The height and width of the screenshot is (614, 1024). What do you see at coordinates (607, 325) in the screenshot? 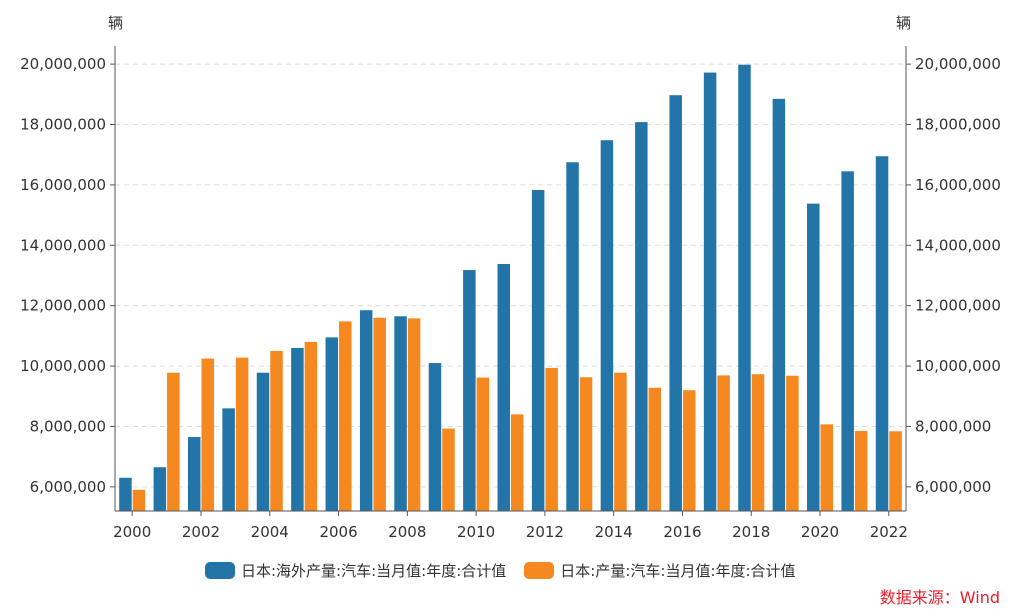
I see `bar-overseas-2014` at bounding box center [607, 325].